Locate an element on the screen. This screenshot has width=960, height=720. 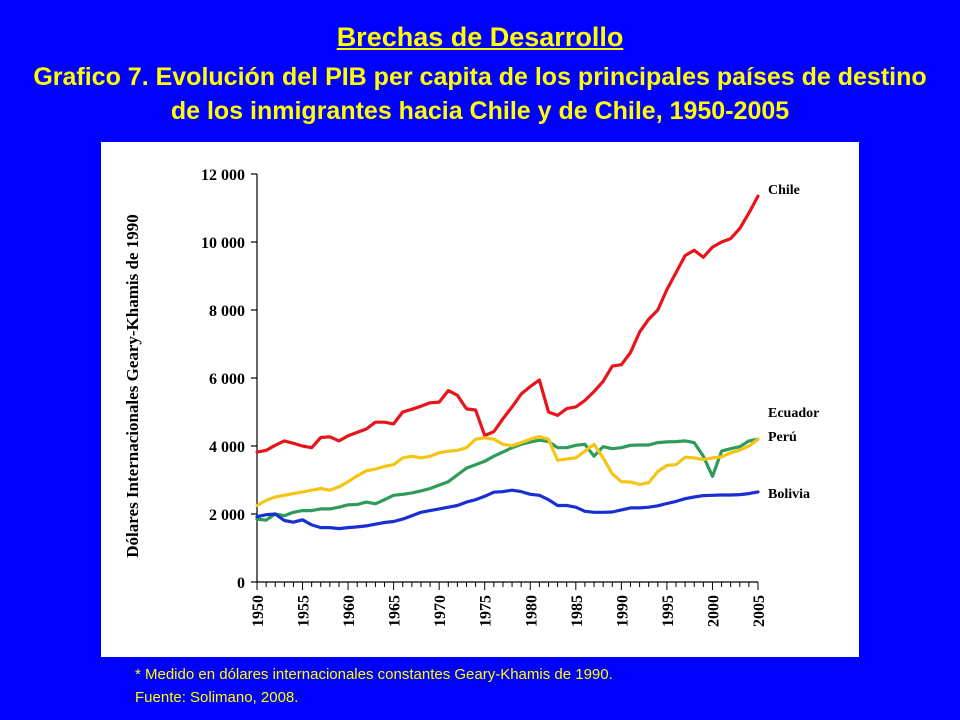
y-tick-label: 2 000 is located at coordinates (227, 515).